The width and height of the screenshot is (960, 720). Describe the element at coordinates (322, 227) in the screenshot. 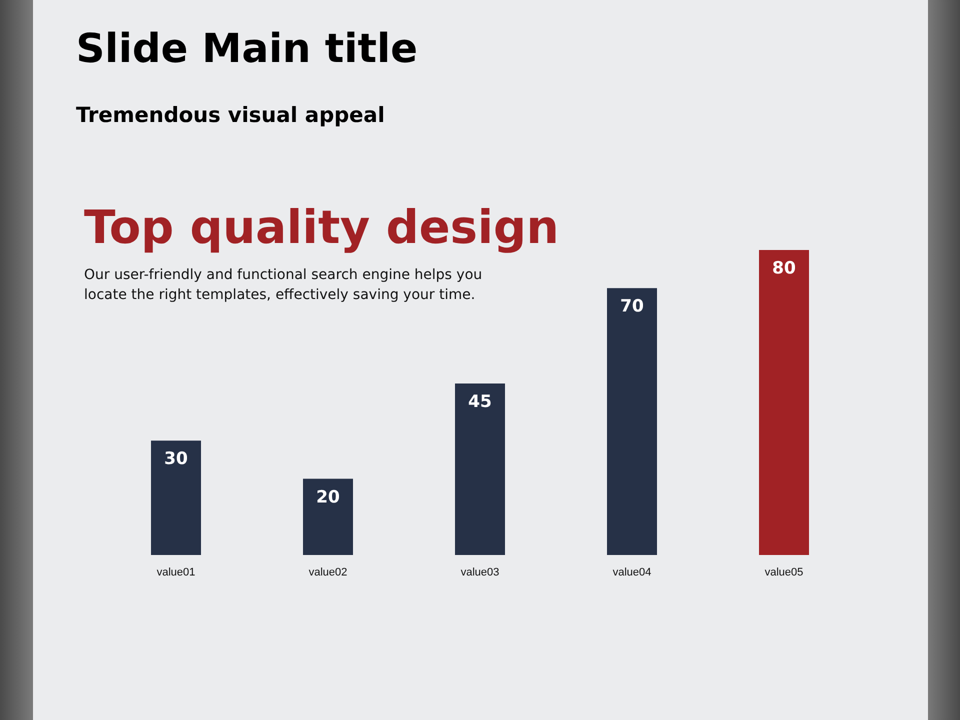

I see `annotation: Top quality design` at that location.